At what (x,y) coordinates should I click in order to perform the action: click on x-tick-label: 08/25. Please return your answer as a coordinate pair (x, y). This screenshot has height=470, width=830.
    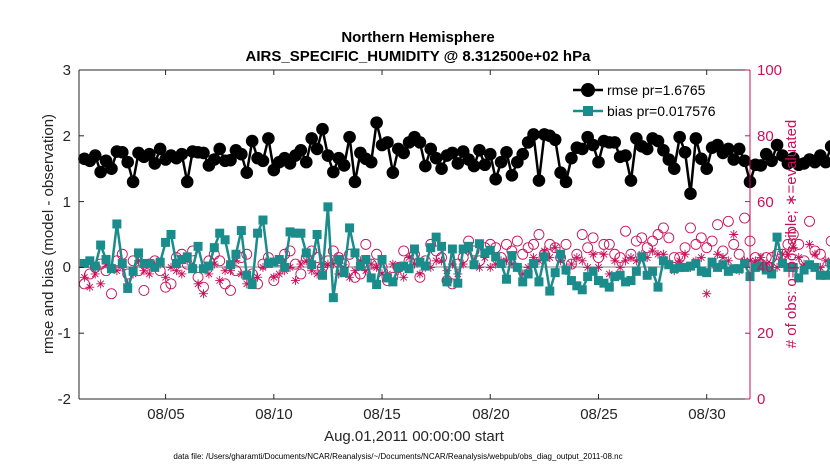
    Looking at the image, I should click on (599, 414).